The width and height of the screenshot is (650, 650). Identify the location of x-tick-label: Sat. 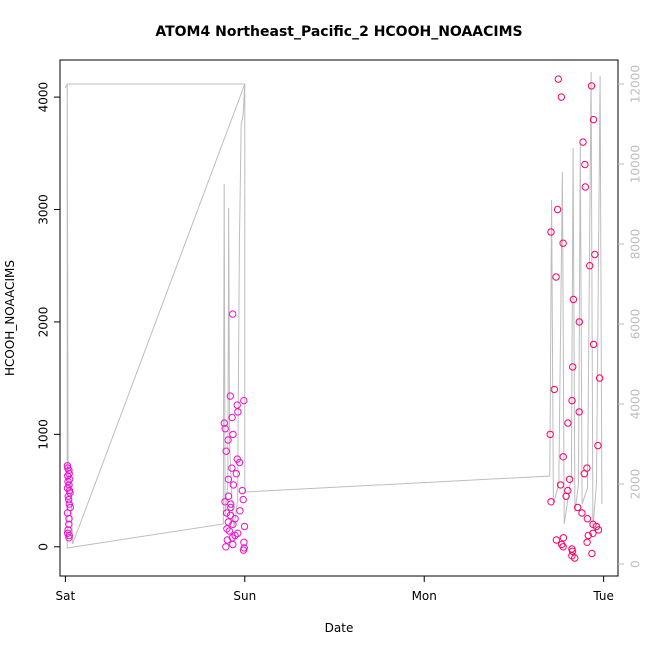
(66, 596).